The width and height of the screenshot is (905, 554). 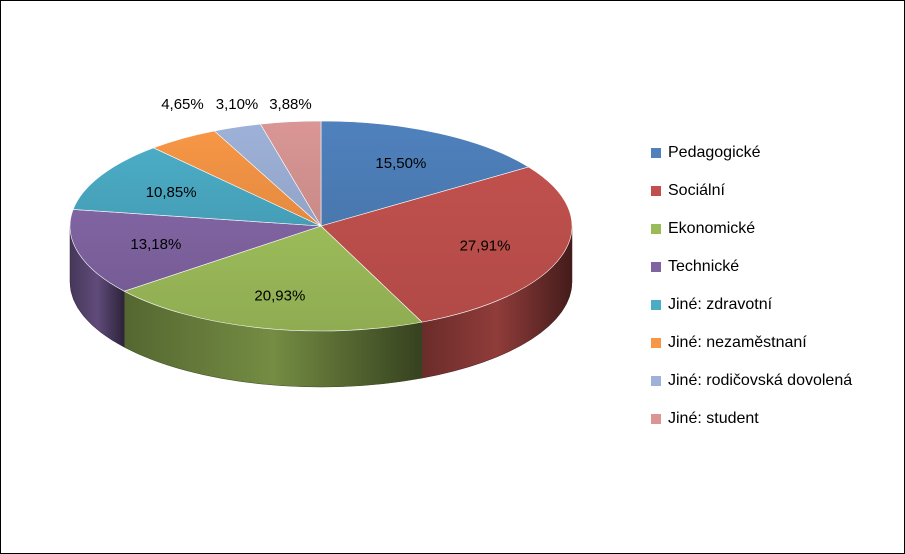 What do you see at coordinates (776, 229) in the screenshot?
I see `legend-item-ekonomicke: Ekonomické` at bounding box center [776, 229].